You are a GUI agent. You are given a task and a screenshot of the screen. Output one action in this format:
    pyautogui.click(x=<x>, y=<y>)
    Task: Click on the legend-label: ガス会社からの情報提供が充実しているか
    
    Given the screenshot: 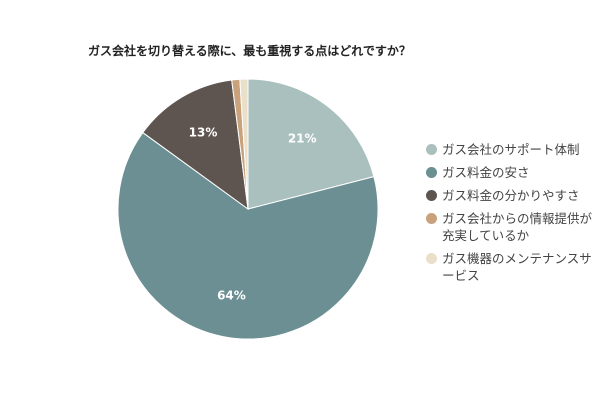 What is the action you would take?
    pyautogui.click(x=517, y=227)
    